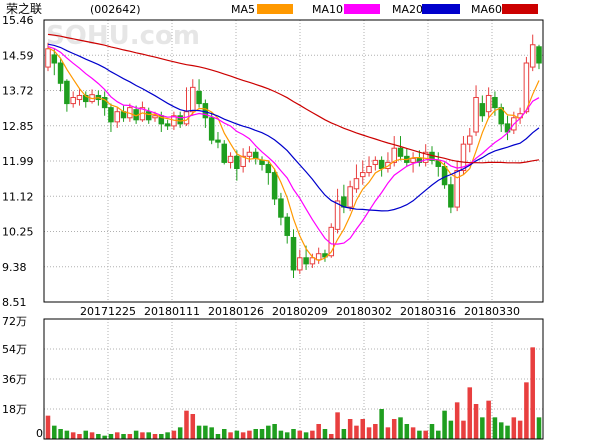 The width and height of the screenshot is (600, 440). Describe the element at coordinates (520, 9) in the screenshot. I see `legend-swatch-ma60` at that location.